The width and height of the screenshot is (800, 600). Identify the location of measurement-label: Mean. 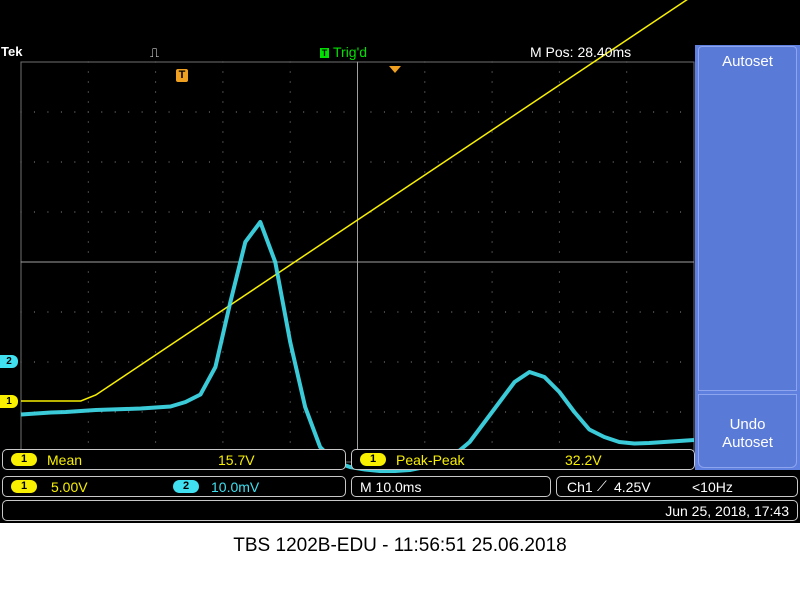
(65, 460).